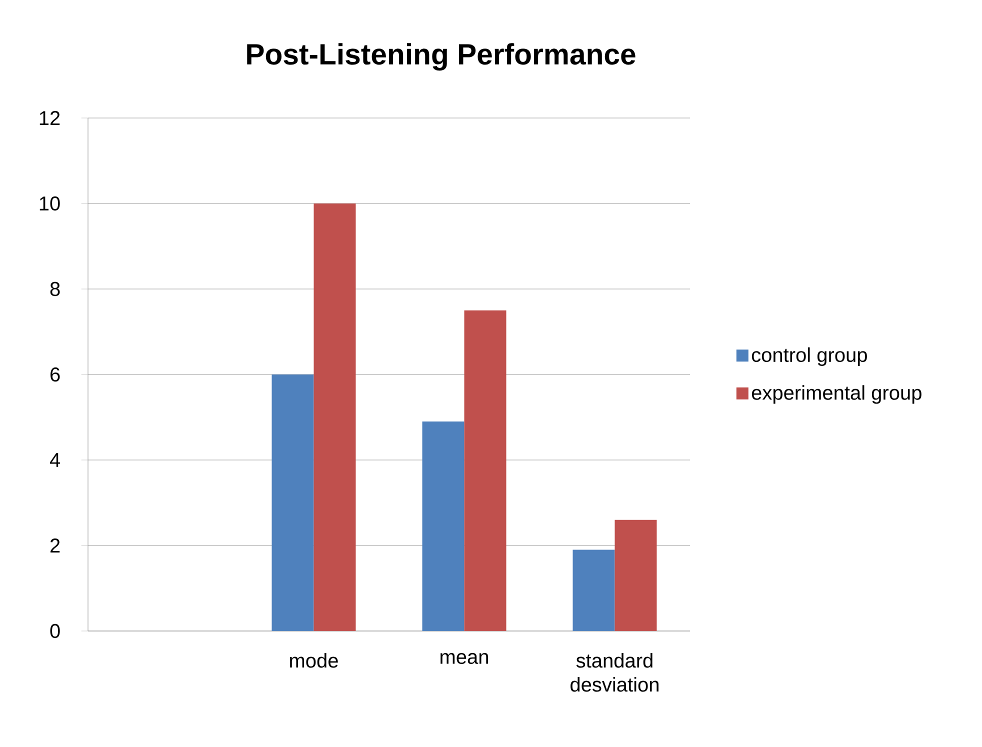 Image resolution: width=982 pixels, height=747 pixels. Describe the element at coordinates (50, 118) in the screenshot. I see `y-tick-label: 12` at that location.